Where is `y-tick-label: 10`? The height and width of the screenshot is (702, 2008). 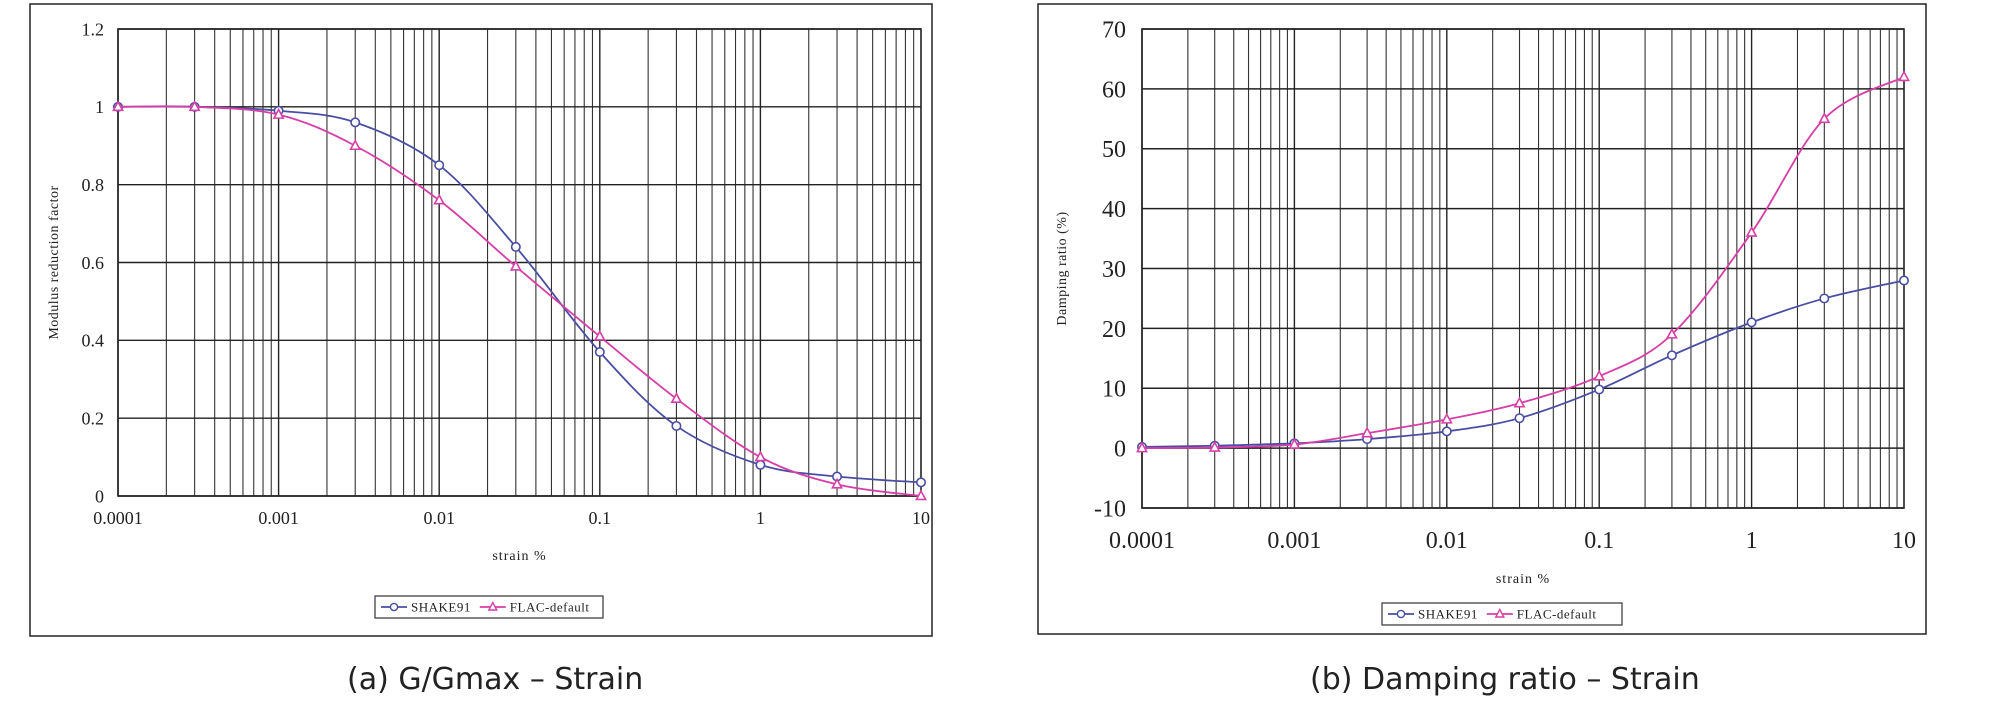 y-tick-label: 10 is located at coordinates (1114, 390).